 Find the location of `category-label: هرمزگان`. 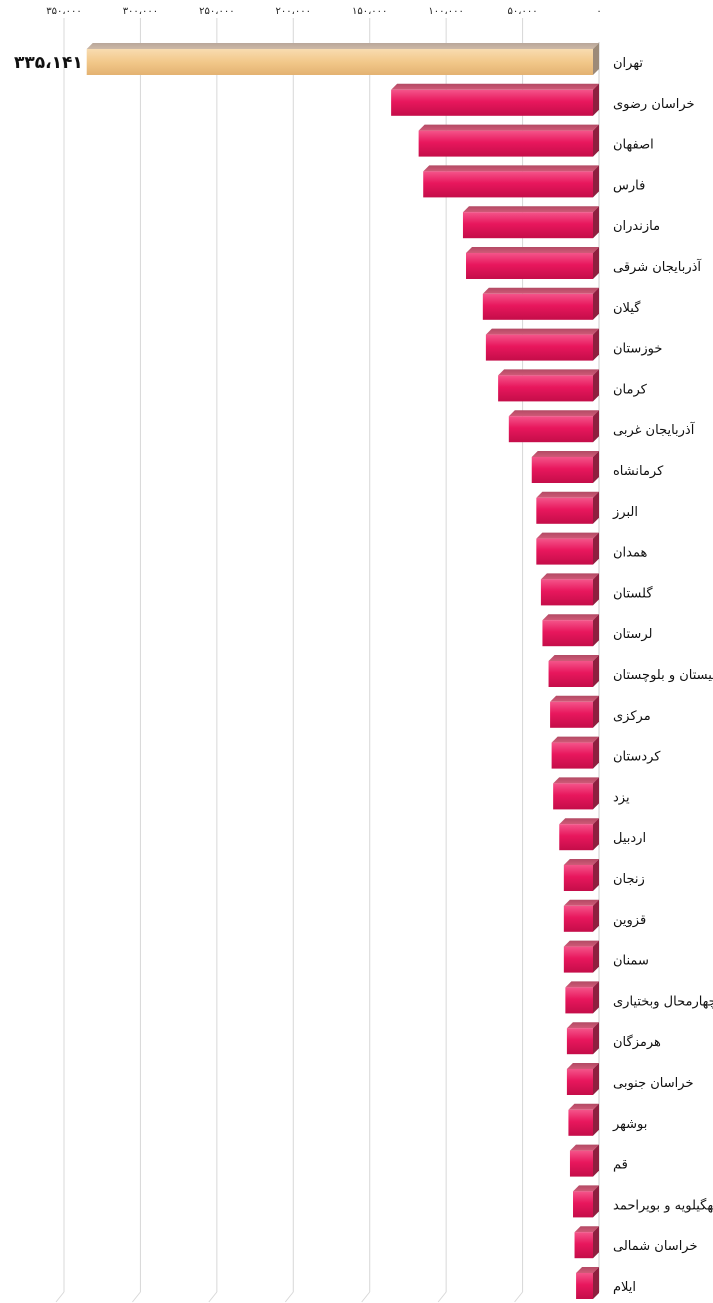

category-label: هرمزگان is located at coordinates (637, 1042).